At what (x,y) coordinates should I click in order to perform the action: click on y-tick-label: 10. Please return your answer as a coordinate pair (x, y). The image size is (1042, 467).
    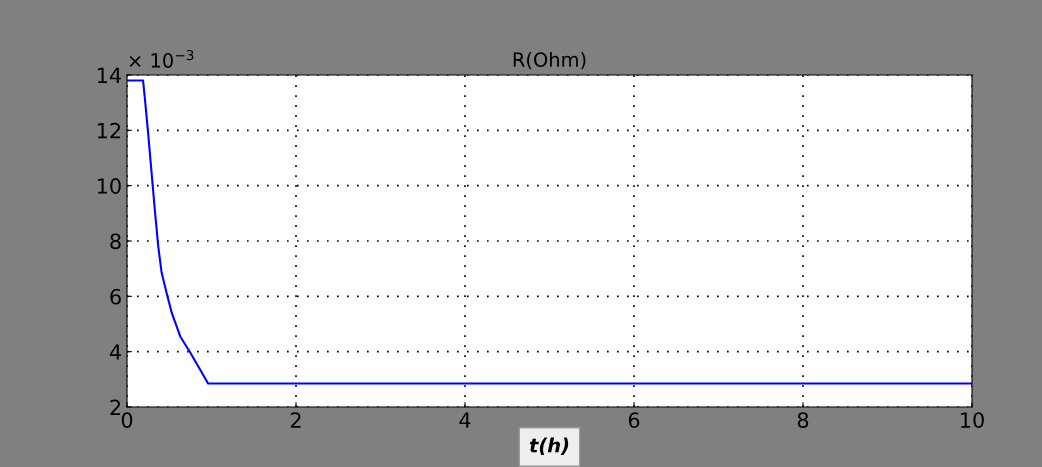
    Looking at the image, I should click on (109, 186).